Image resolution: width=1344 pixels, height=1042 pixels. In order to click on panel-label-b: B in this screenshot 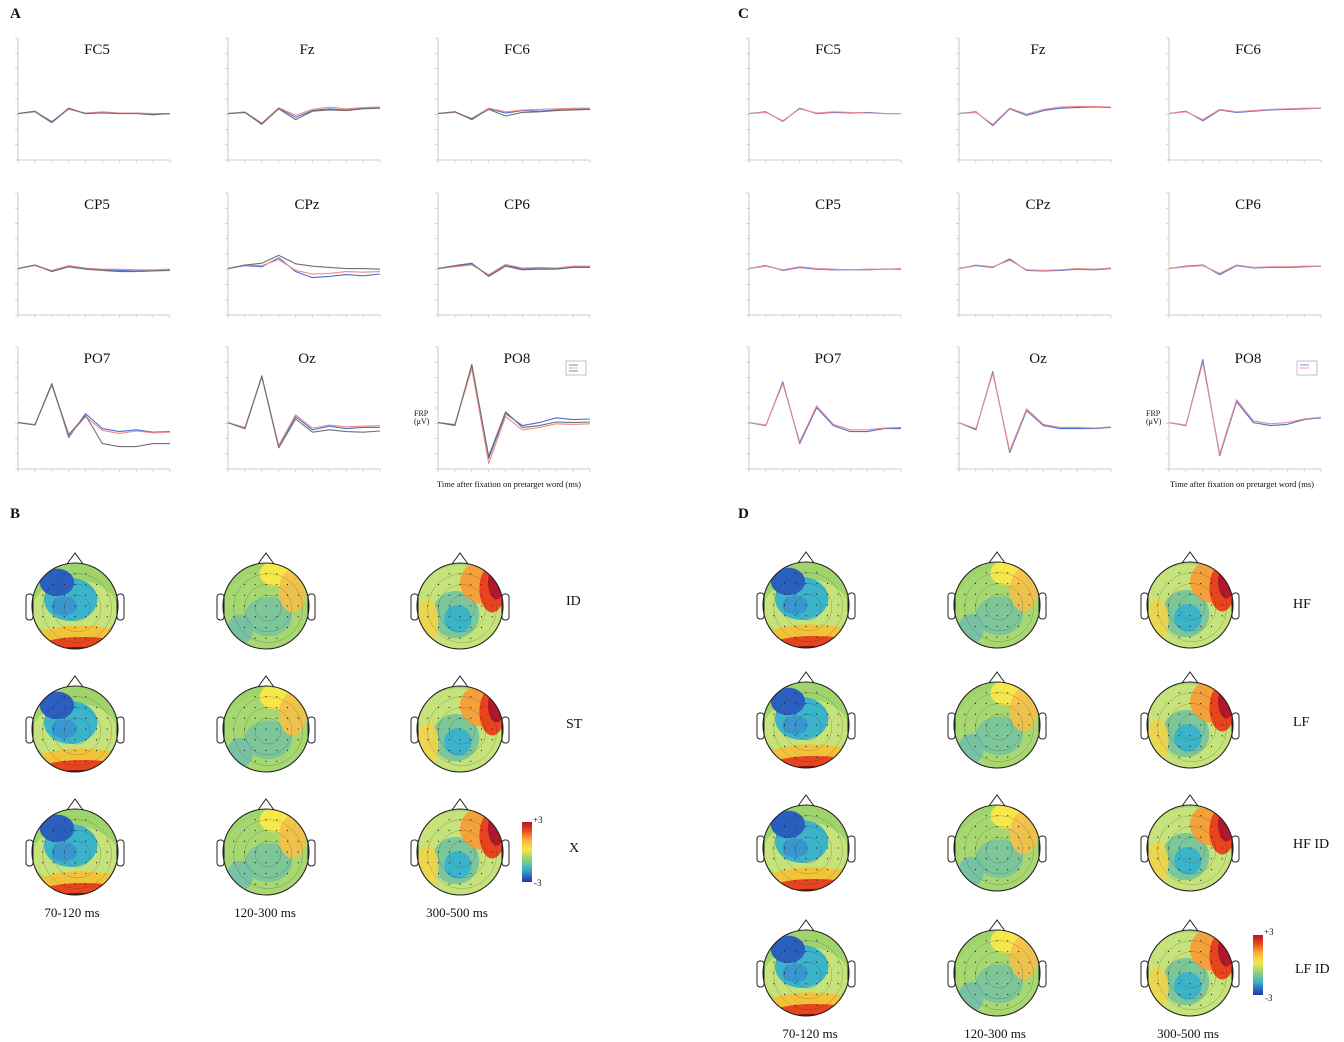, I will do `click(15, 514)`.